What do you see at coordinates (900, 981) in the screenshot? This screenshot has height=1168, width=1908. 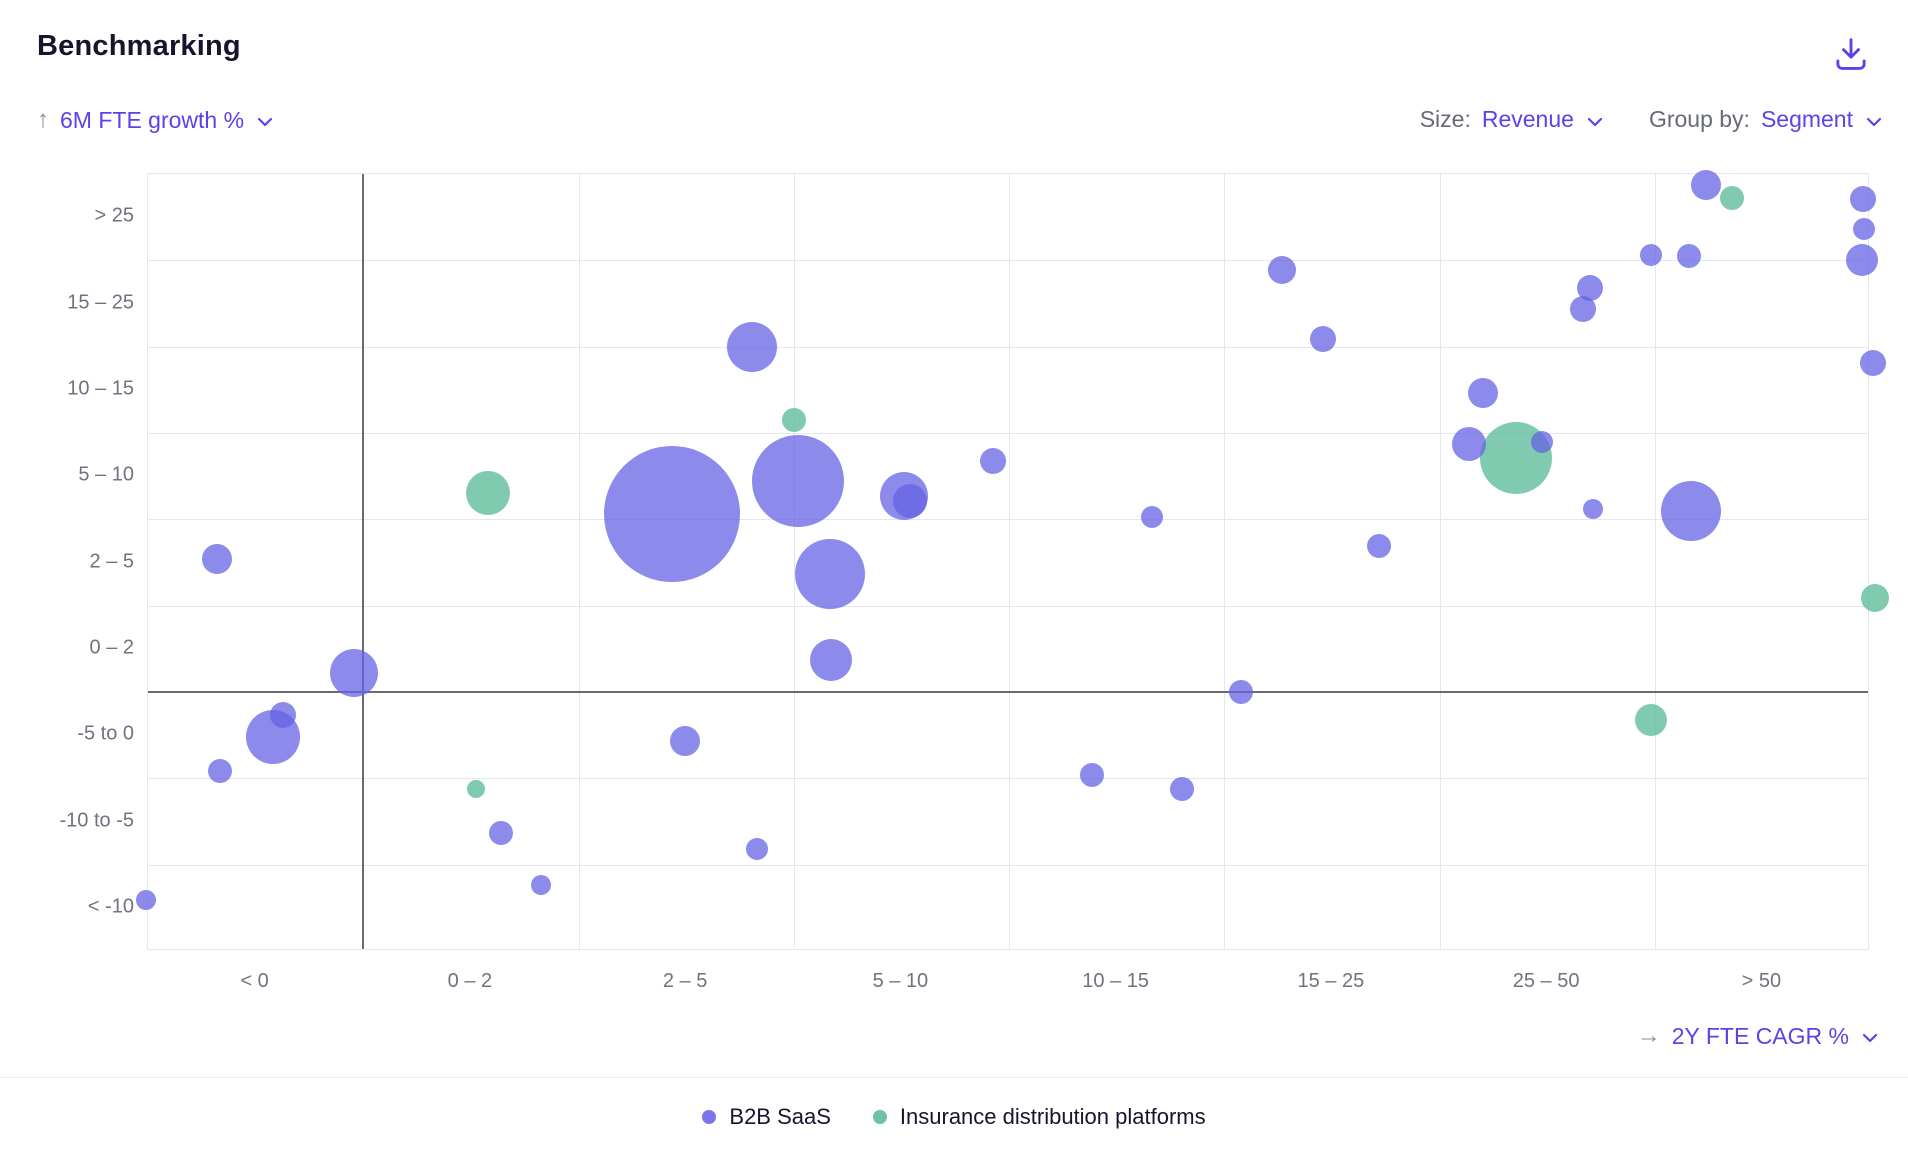 I see `x-tick-label: 5 – 10` at bounding box center [900, 981].